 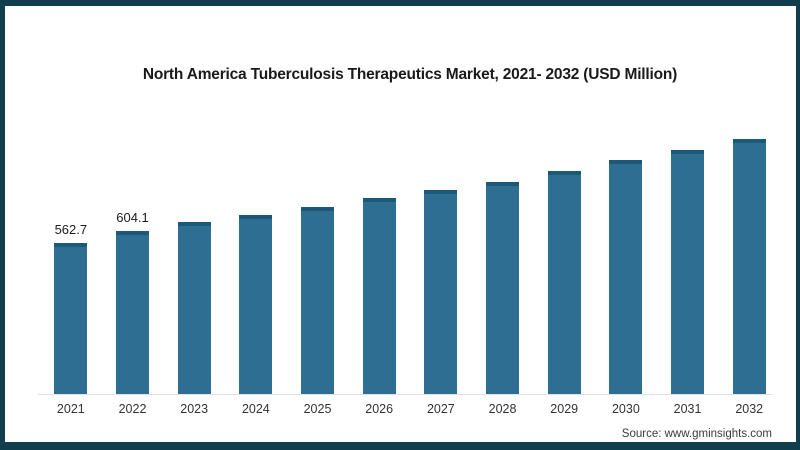 I want to click on bar-column: 2025, so click(x=318, y=269).